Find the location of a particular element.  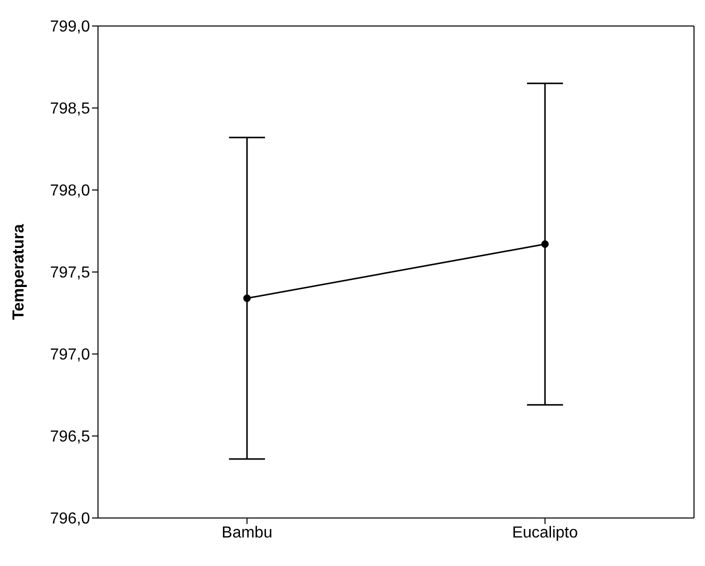

y-tick-label: 797,5 is located at coordinates (70, 273).